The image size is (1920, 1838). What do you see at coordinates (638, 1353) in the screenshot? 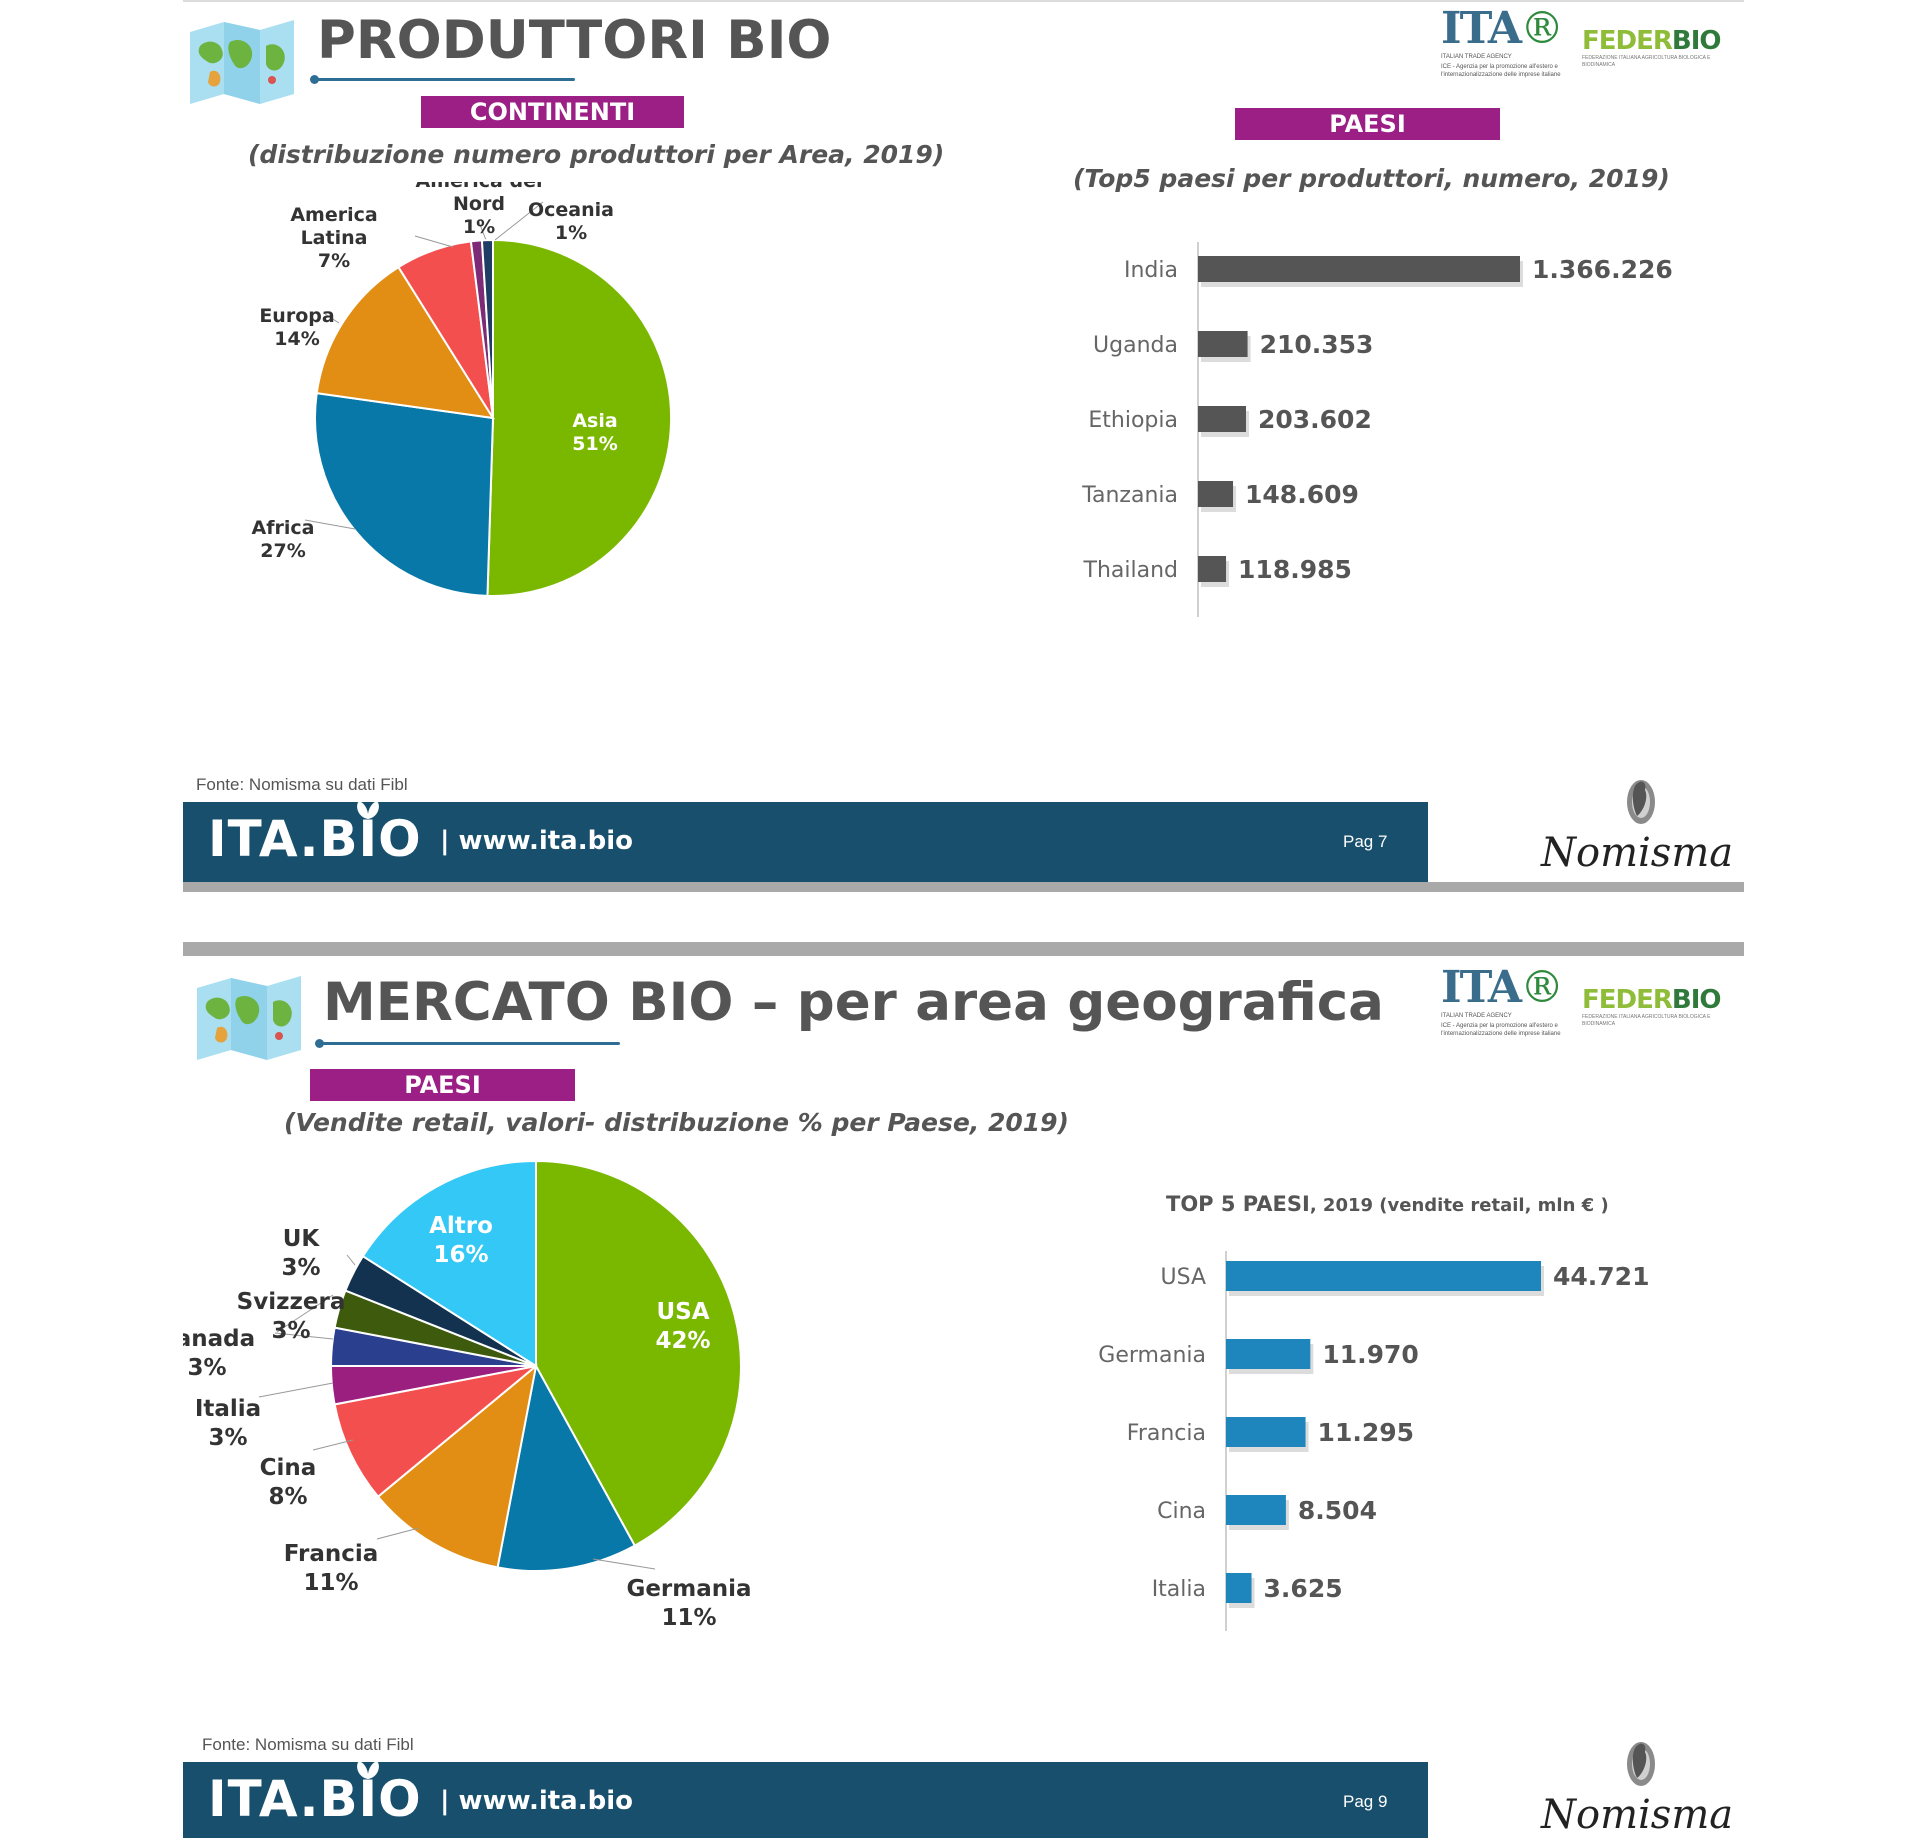
I see `pie-slice-usa` at bounding box center [638, 1353].